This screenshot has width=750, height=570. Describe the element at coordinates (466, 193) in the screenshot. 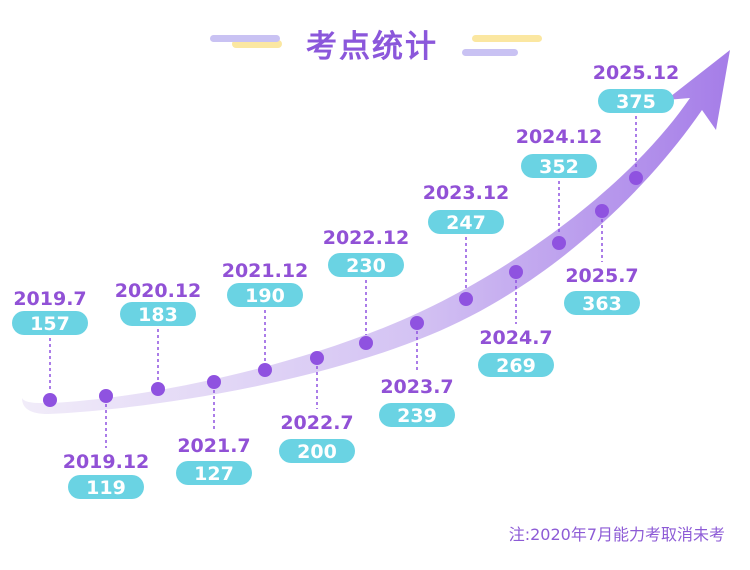

I see `date-label: 2023.12` at that location.